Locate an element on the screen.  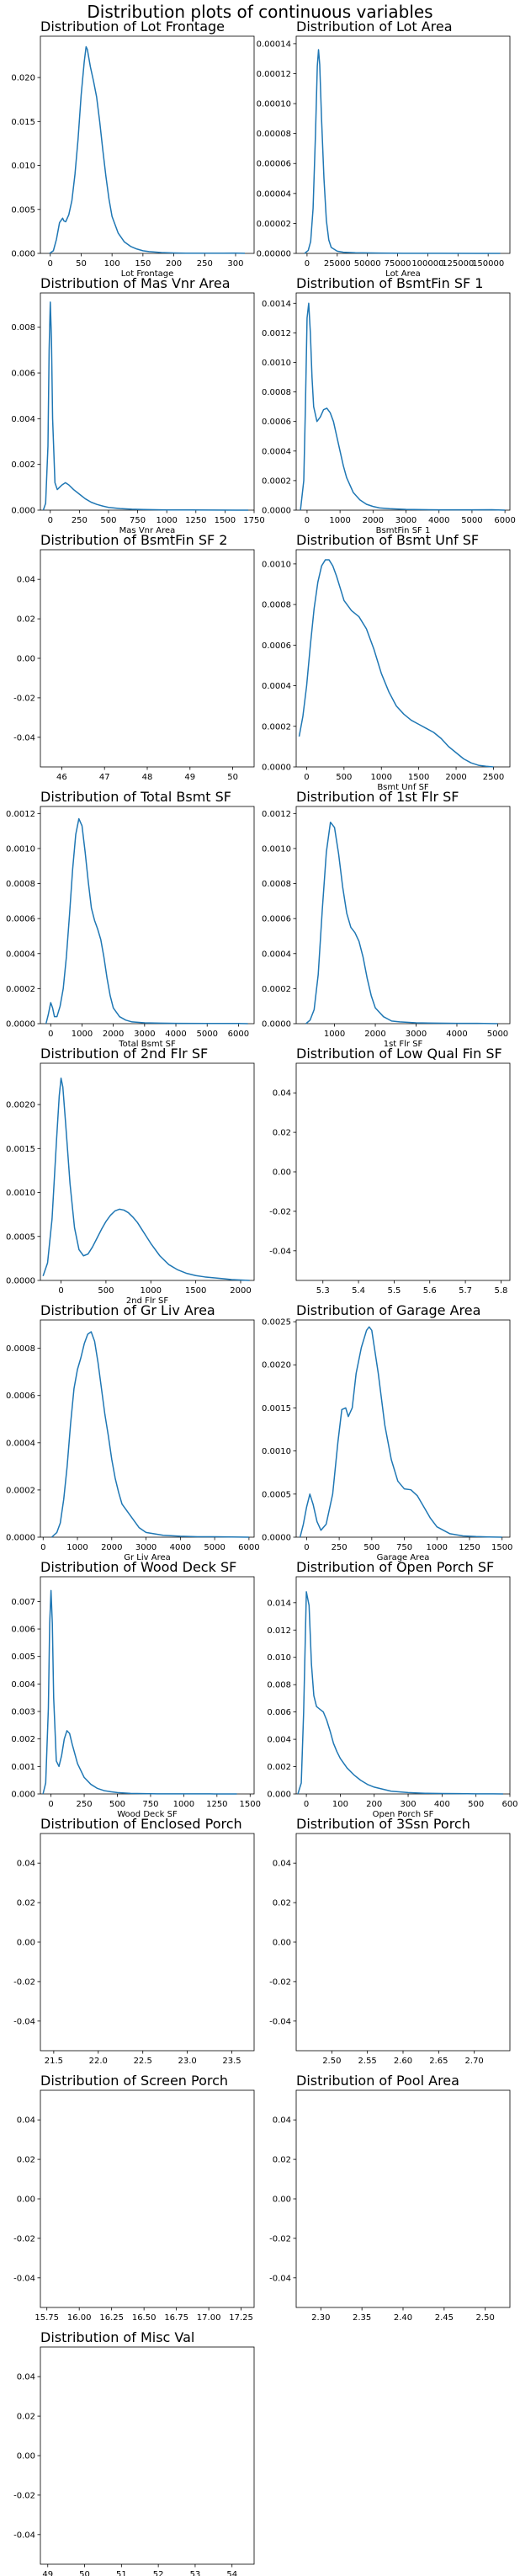
x-tick-label: 46 is located at coordinates (62, 778).